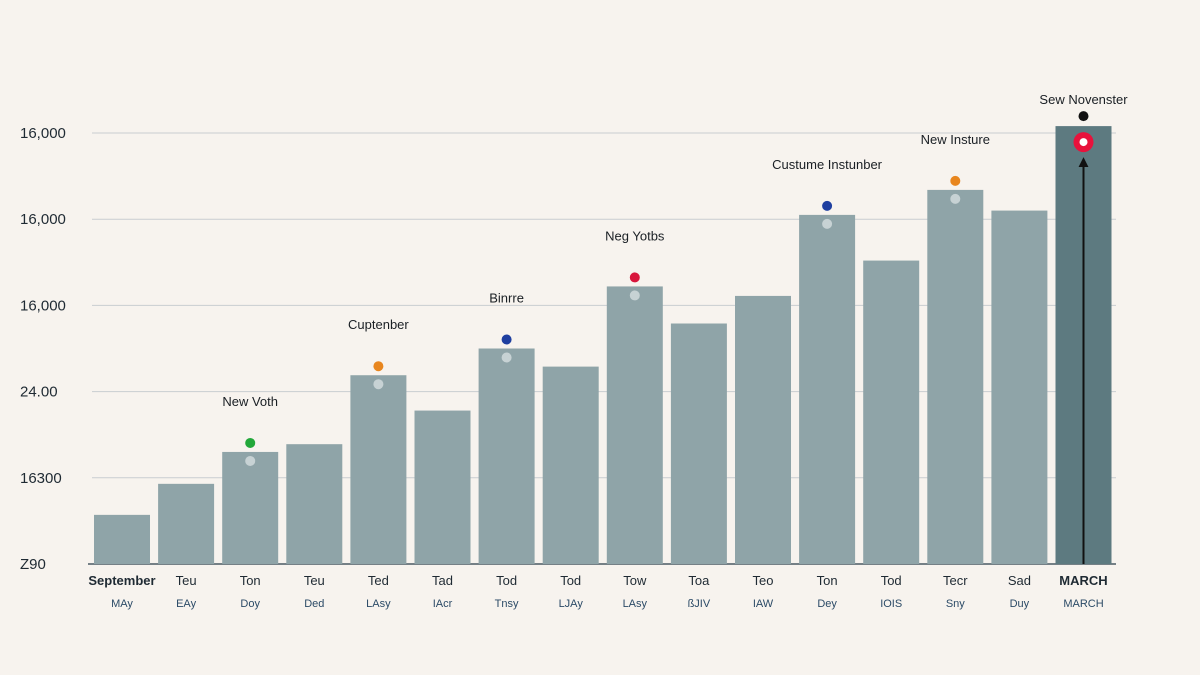 The image size is (1200, 675). What do you see at coordinates (122, 604) in the screenshot?
I see `x-sub-label: MAy` at bounding box center [122, 604].